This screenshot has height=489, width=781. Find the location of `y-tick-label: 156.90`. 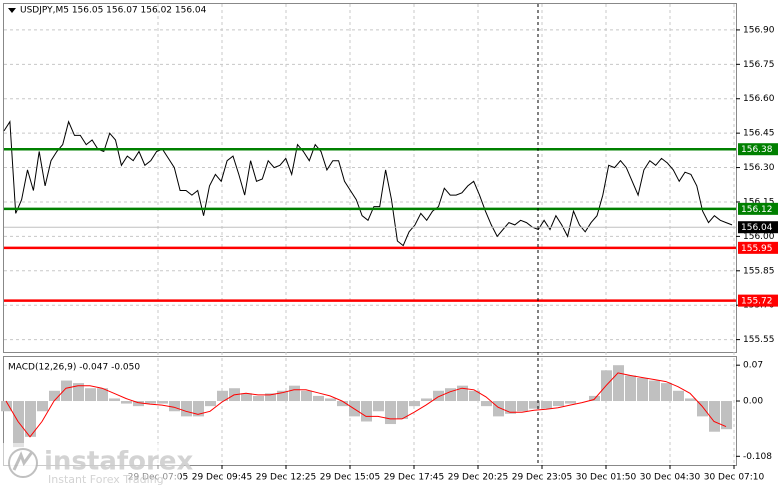

y-tick-label: 156.90 is located at coordinates (759, 30).